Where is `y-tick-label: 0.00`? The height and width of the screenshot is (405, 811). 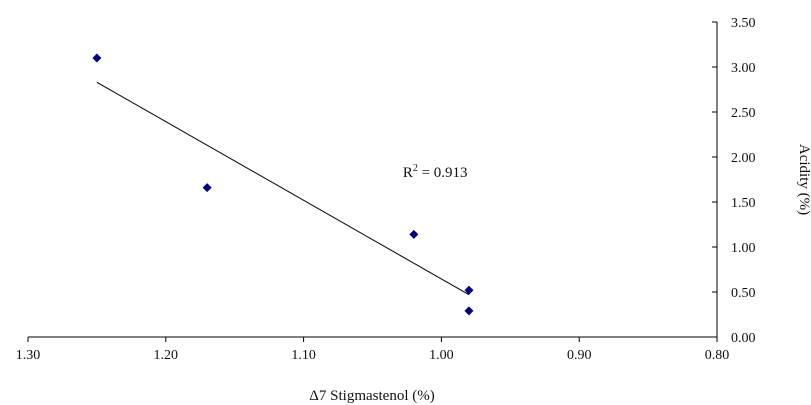 y-tick-label: 0.00 is located at coordinates (743, 338).